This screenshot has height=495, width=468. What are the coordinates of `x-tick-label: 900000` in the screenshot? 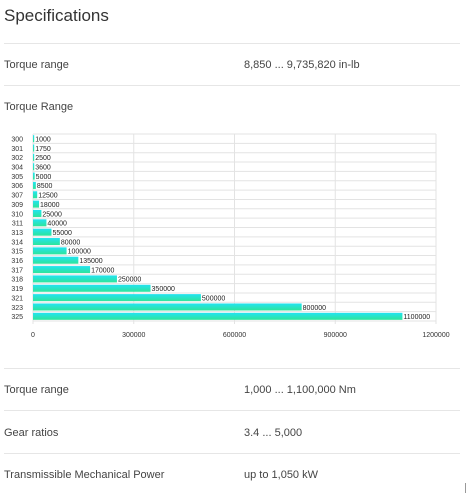 It's located at (335, 335).